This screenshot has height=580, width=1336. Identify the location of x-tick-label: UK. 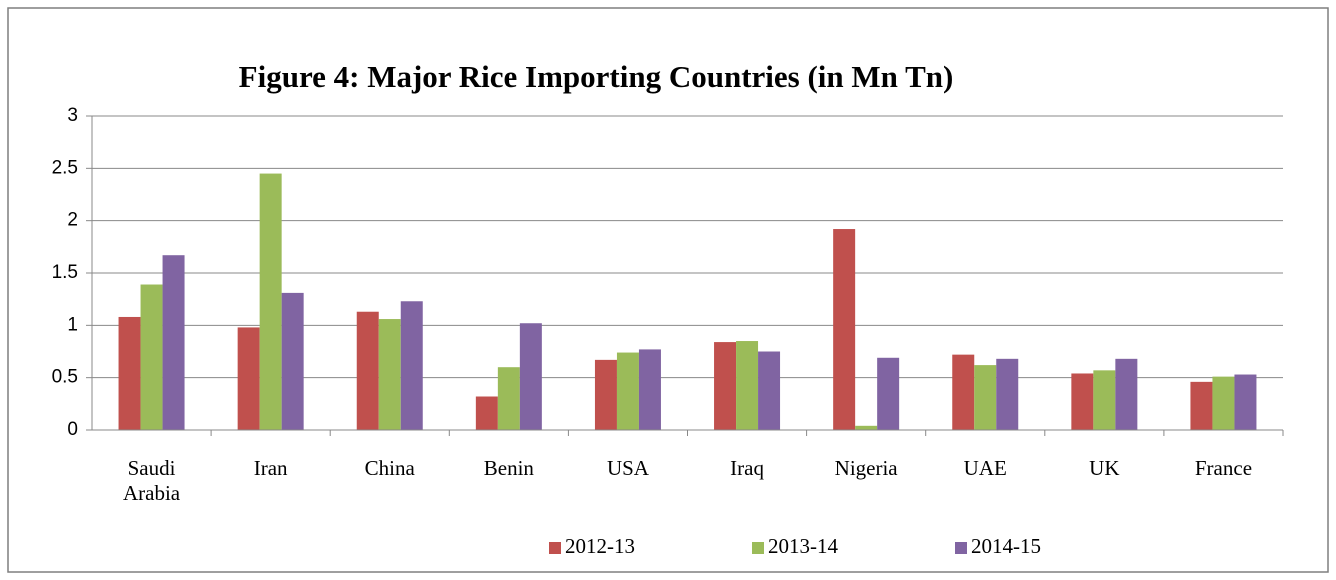
(1104, 468).